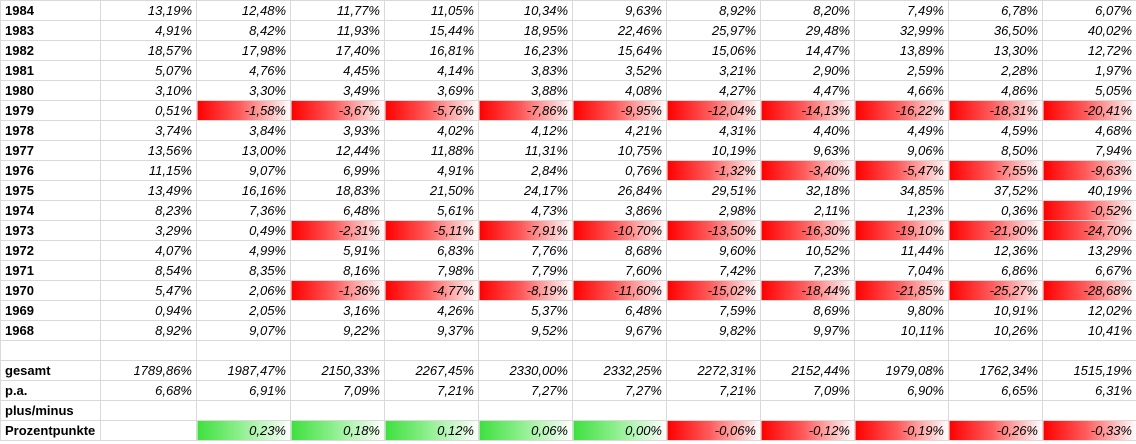 The image size is (1136, 444). I want to click on value-cell: 11,31%, so click(525, 150).